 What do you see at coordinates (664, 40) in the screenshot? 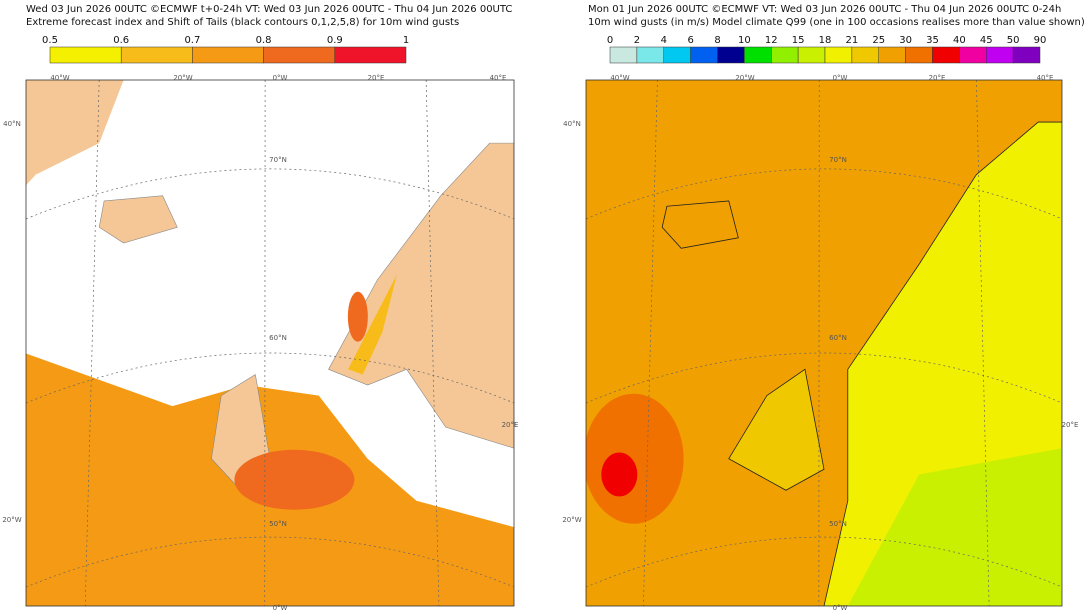
I see `colorbar-label: 4` at bounding box center [664, 40].